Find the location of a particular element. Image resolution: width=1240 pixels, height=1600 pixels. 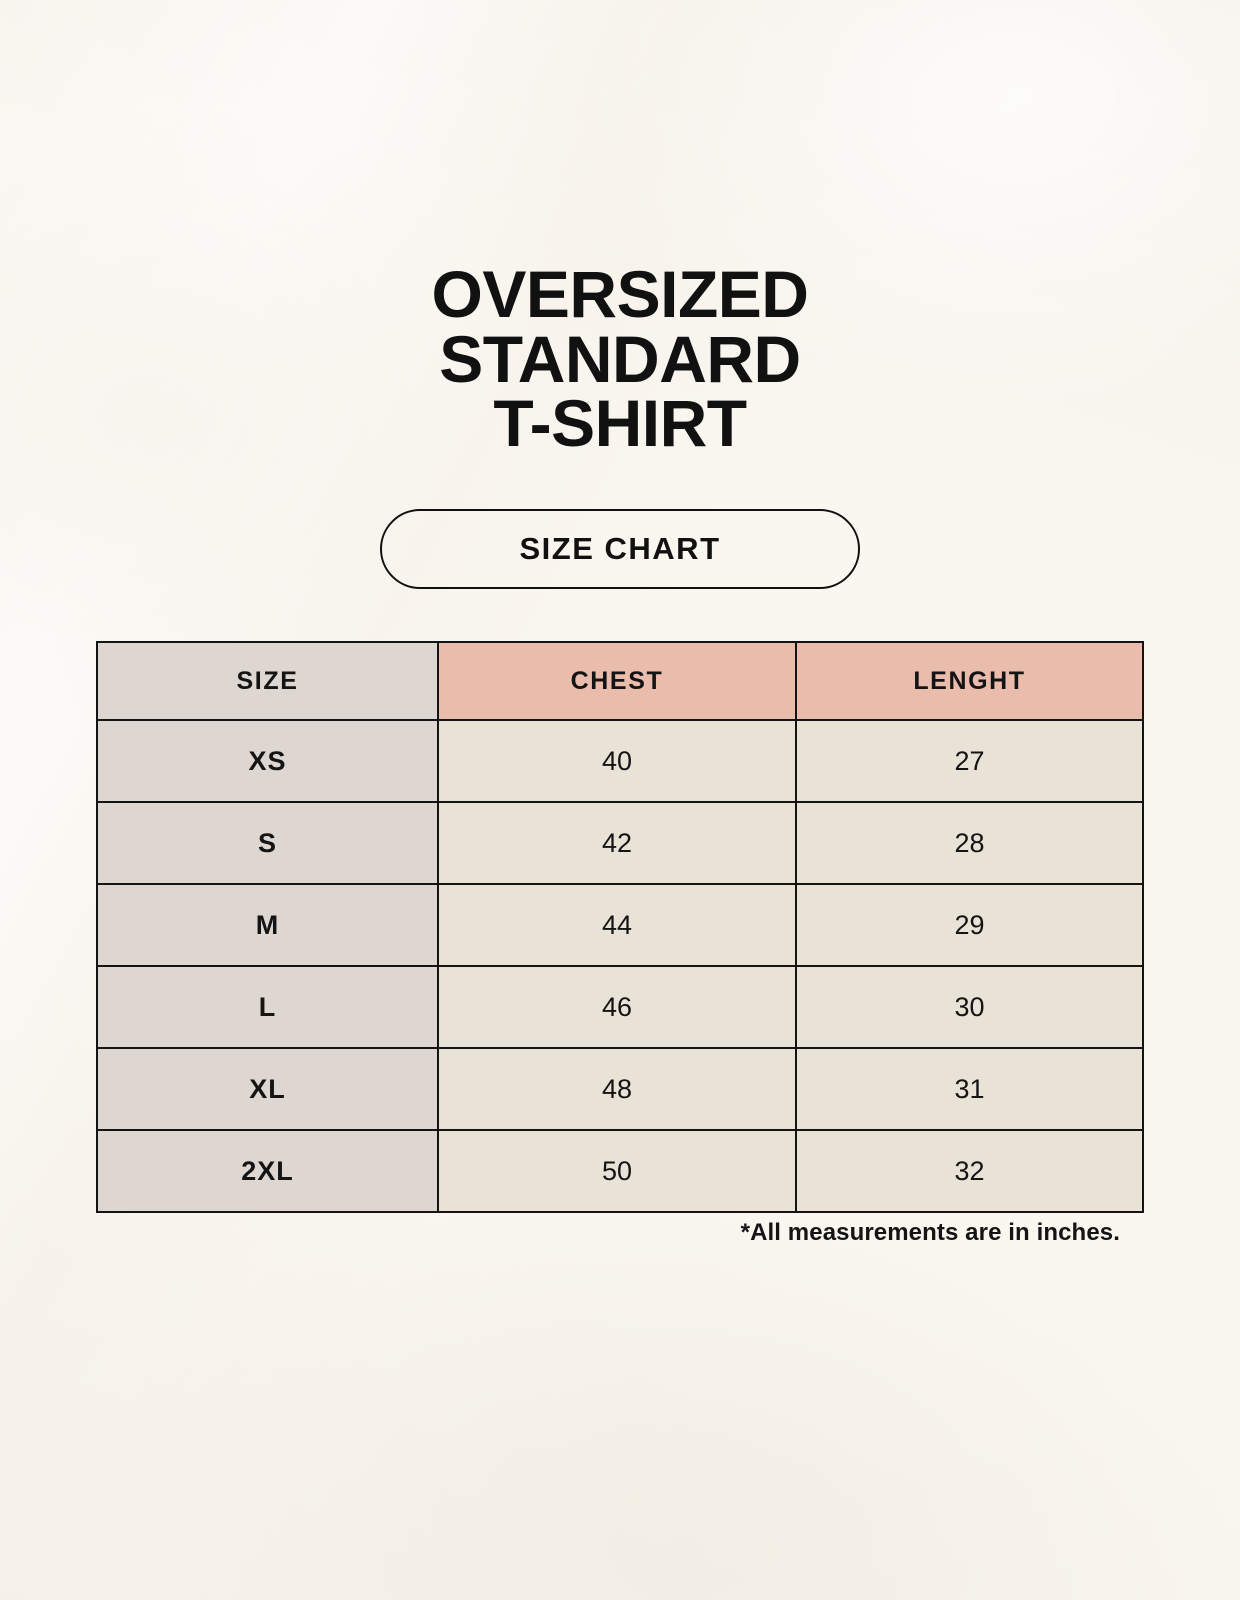

table-row: S 42 28 is located at coordinates (620, 843).